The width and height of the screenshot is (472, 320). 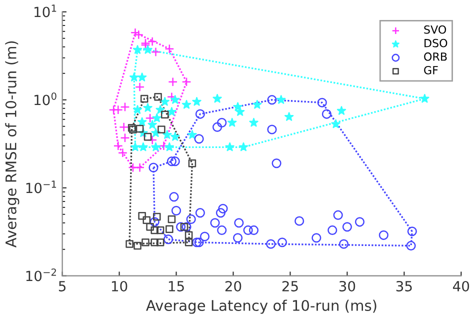 What do you see at coordinates (435, 56) in the screenshot?
I see `legend-label: ORB` at bounding box center [435, 56].